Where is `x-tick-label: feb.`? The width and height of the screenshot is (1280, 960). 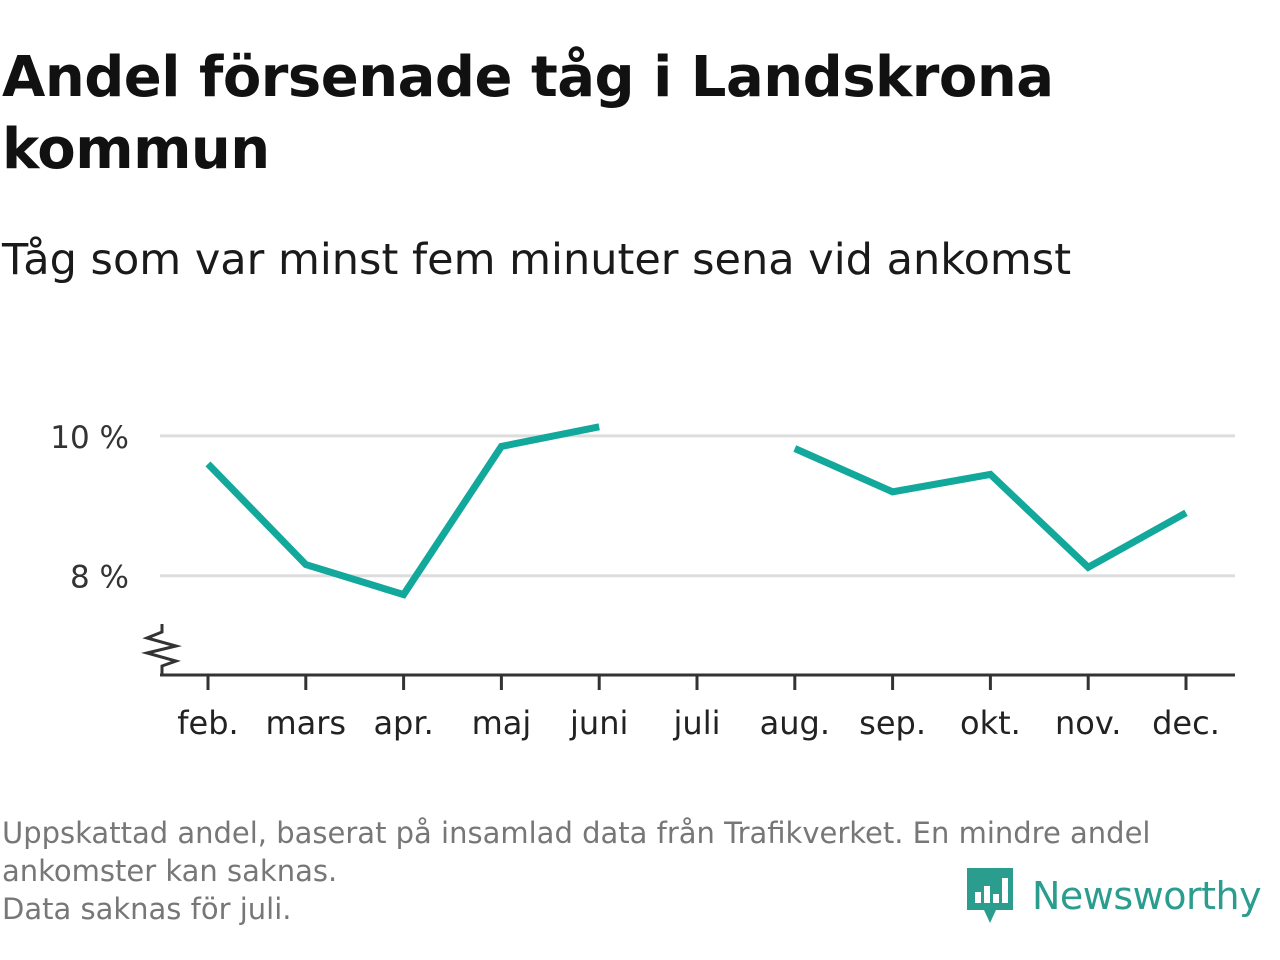 x-tick-label: feb. is located at coordinates (207, 723).